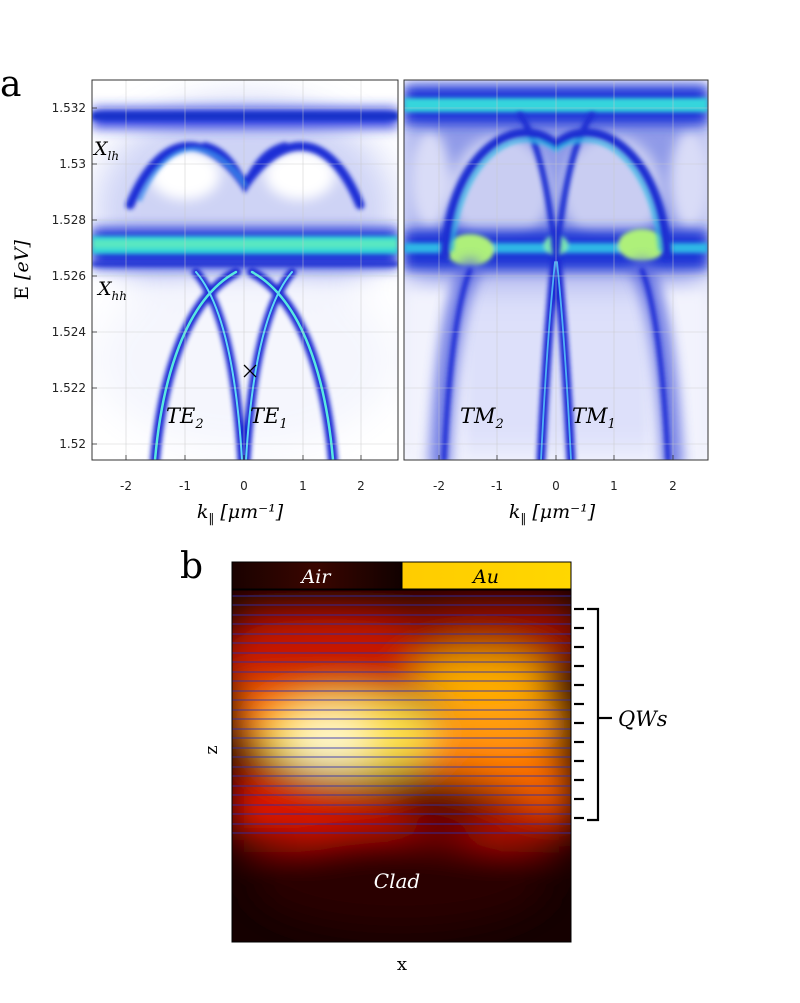 This screenshot has width=800, height=1003. Describe the element at coordinates (397, 881) in the screenshot. I see `clad-label: Clad` at that location.